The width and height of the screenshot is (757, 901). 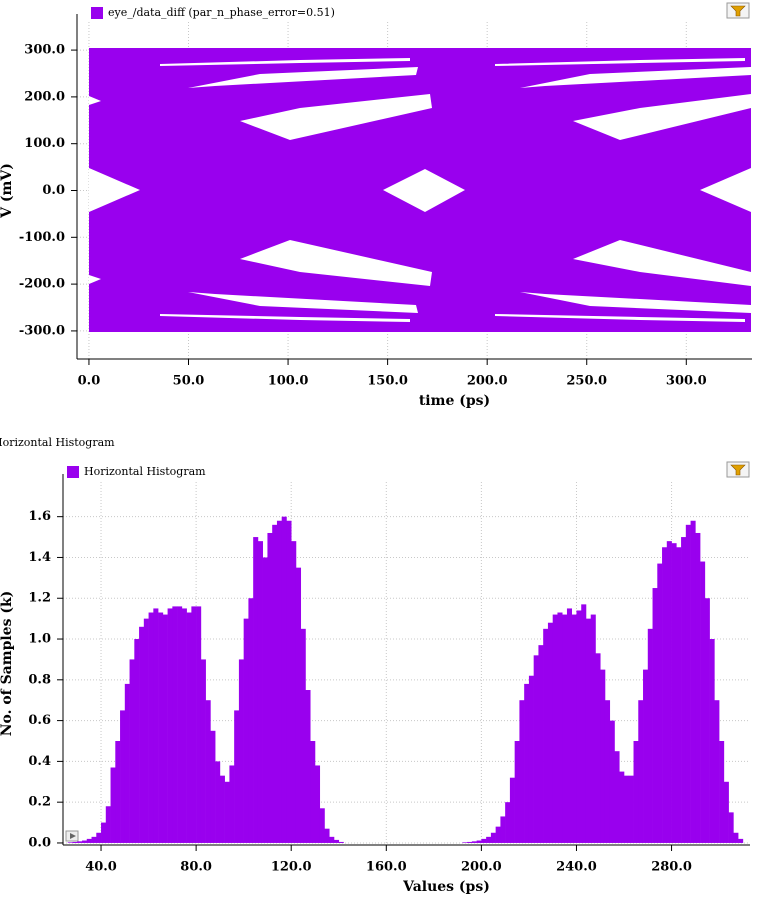 I want to click on x-tick-label: 0.0, so click(x=89, y=381).